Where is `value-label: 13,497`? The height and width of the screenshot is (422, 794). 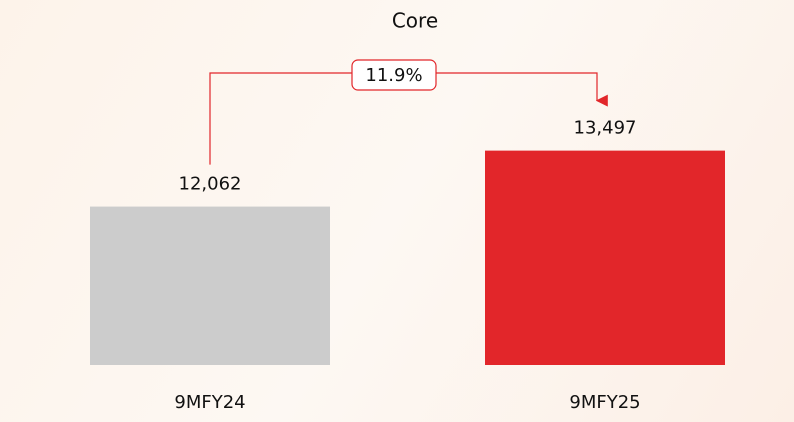
value-label: 13,497 is located at coordinates (605, 128).